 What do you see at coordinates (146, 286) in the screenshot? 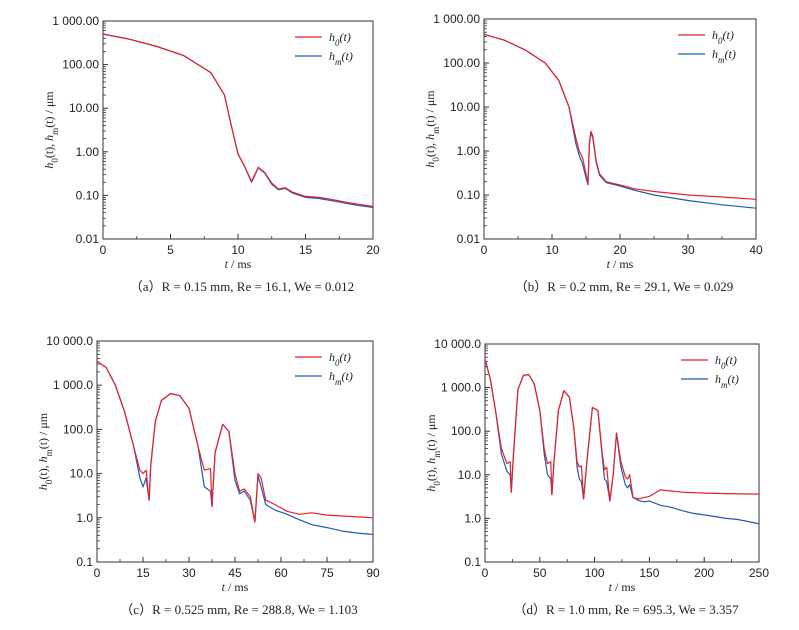
I see `caption-label: （a）` at bounding box center [146, 286].